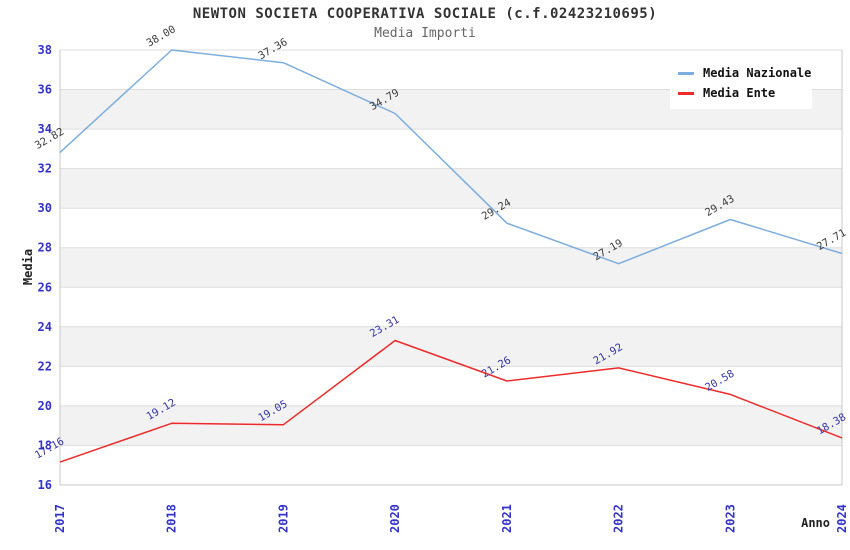  Describe the element at coordinates (45, 90) in the screenshot. I see `y-tick-label: 36` at that location.